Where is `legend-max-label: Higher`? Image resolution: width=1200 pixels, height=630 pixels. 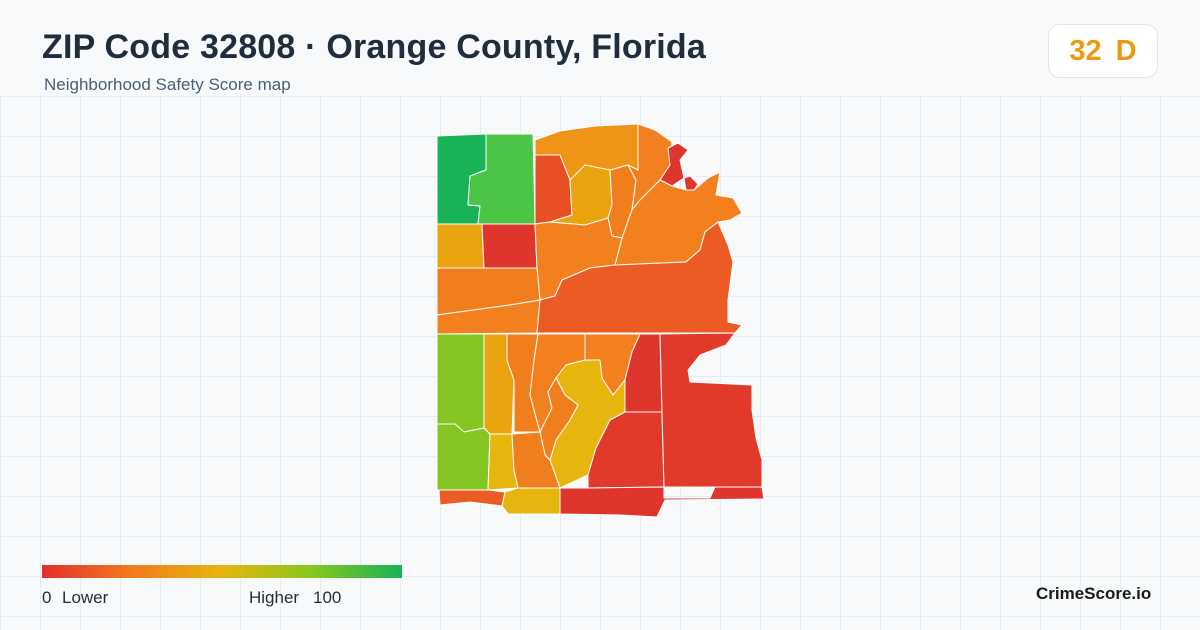
legend-max-label: Higher is located at coordinates (274, 597).